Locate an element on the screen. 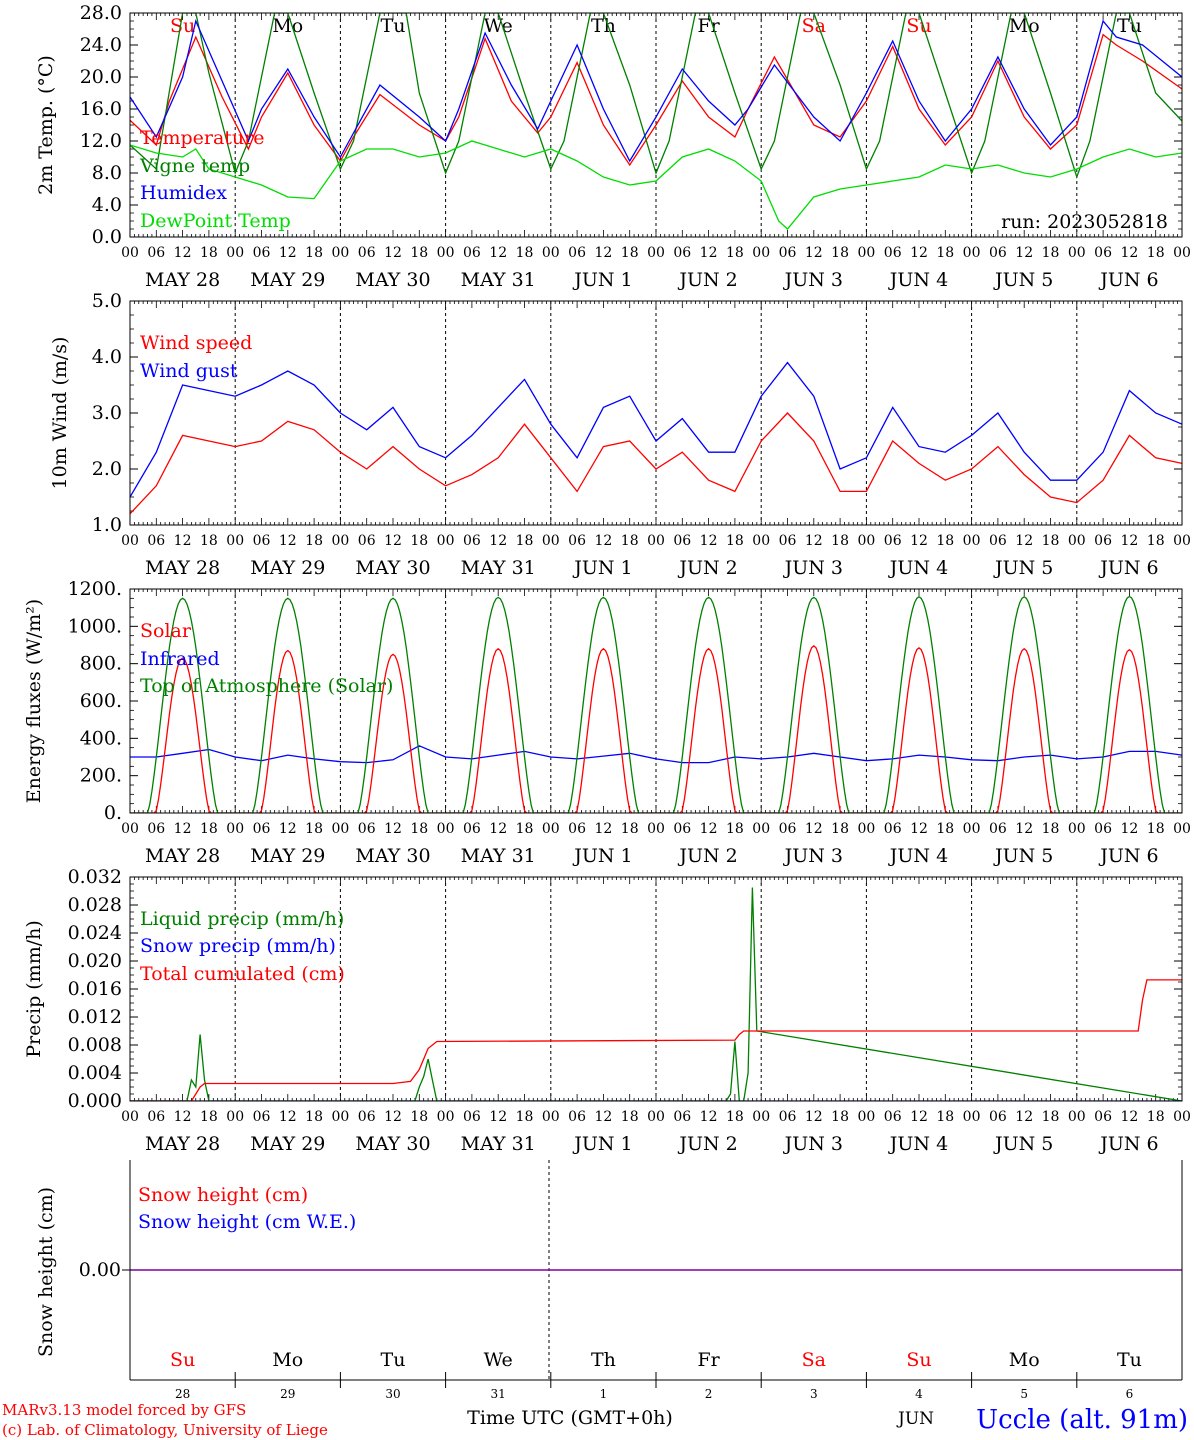  month-label: JUN is located at coordinates (915, 1419).